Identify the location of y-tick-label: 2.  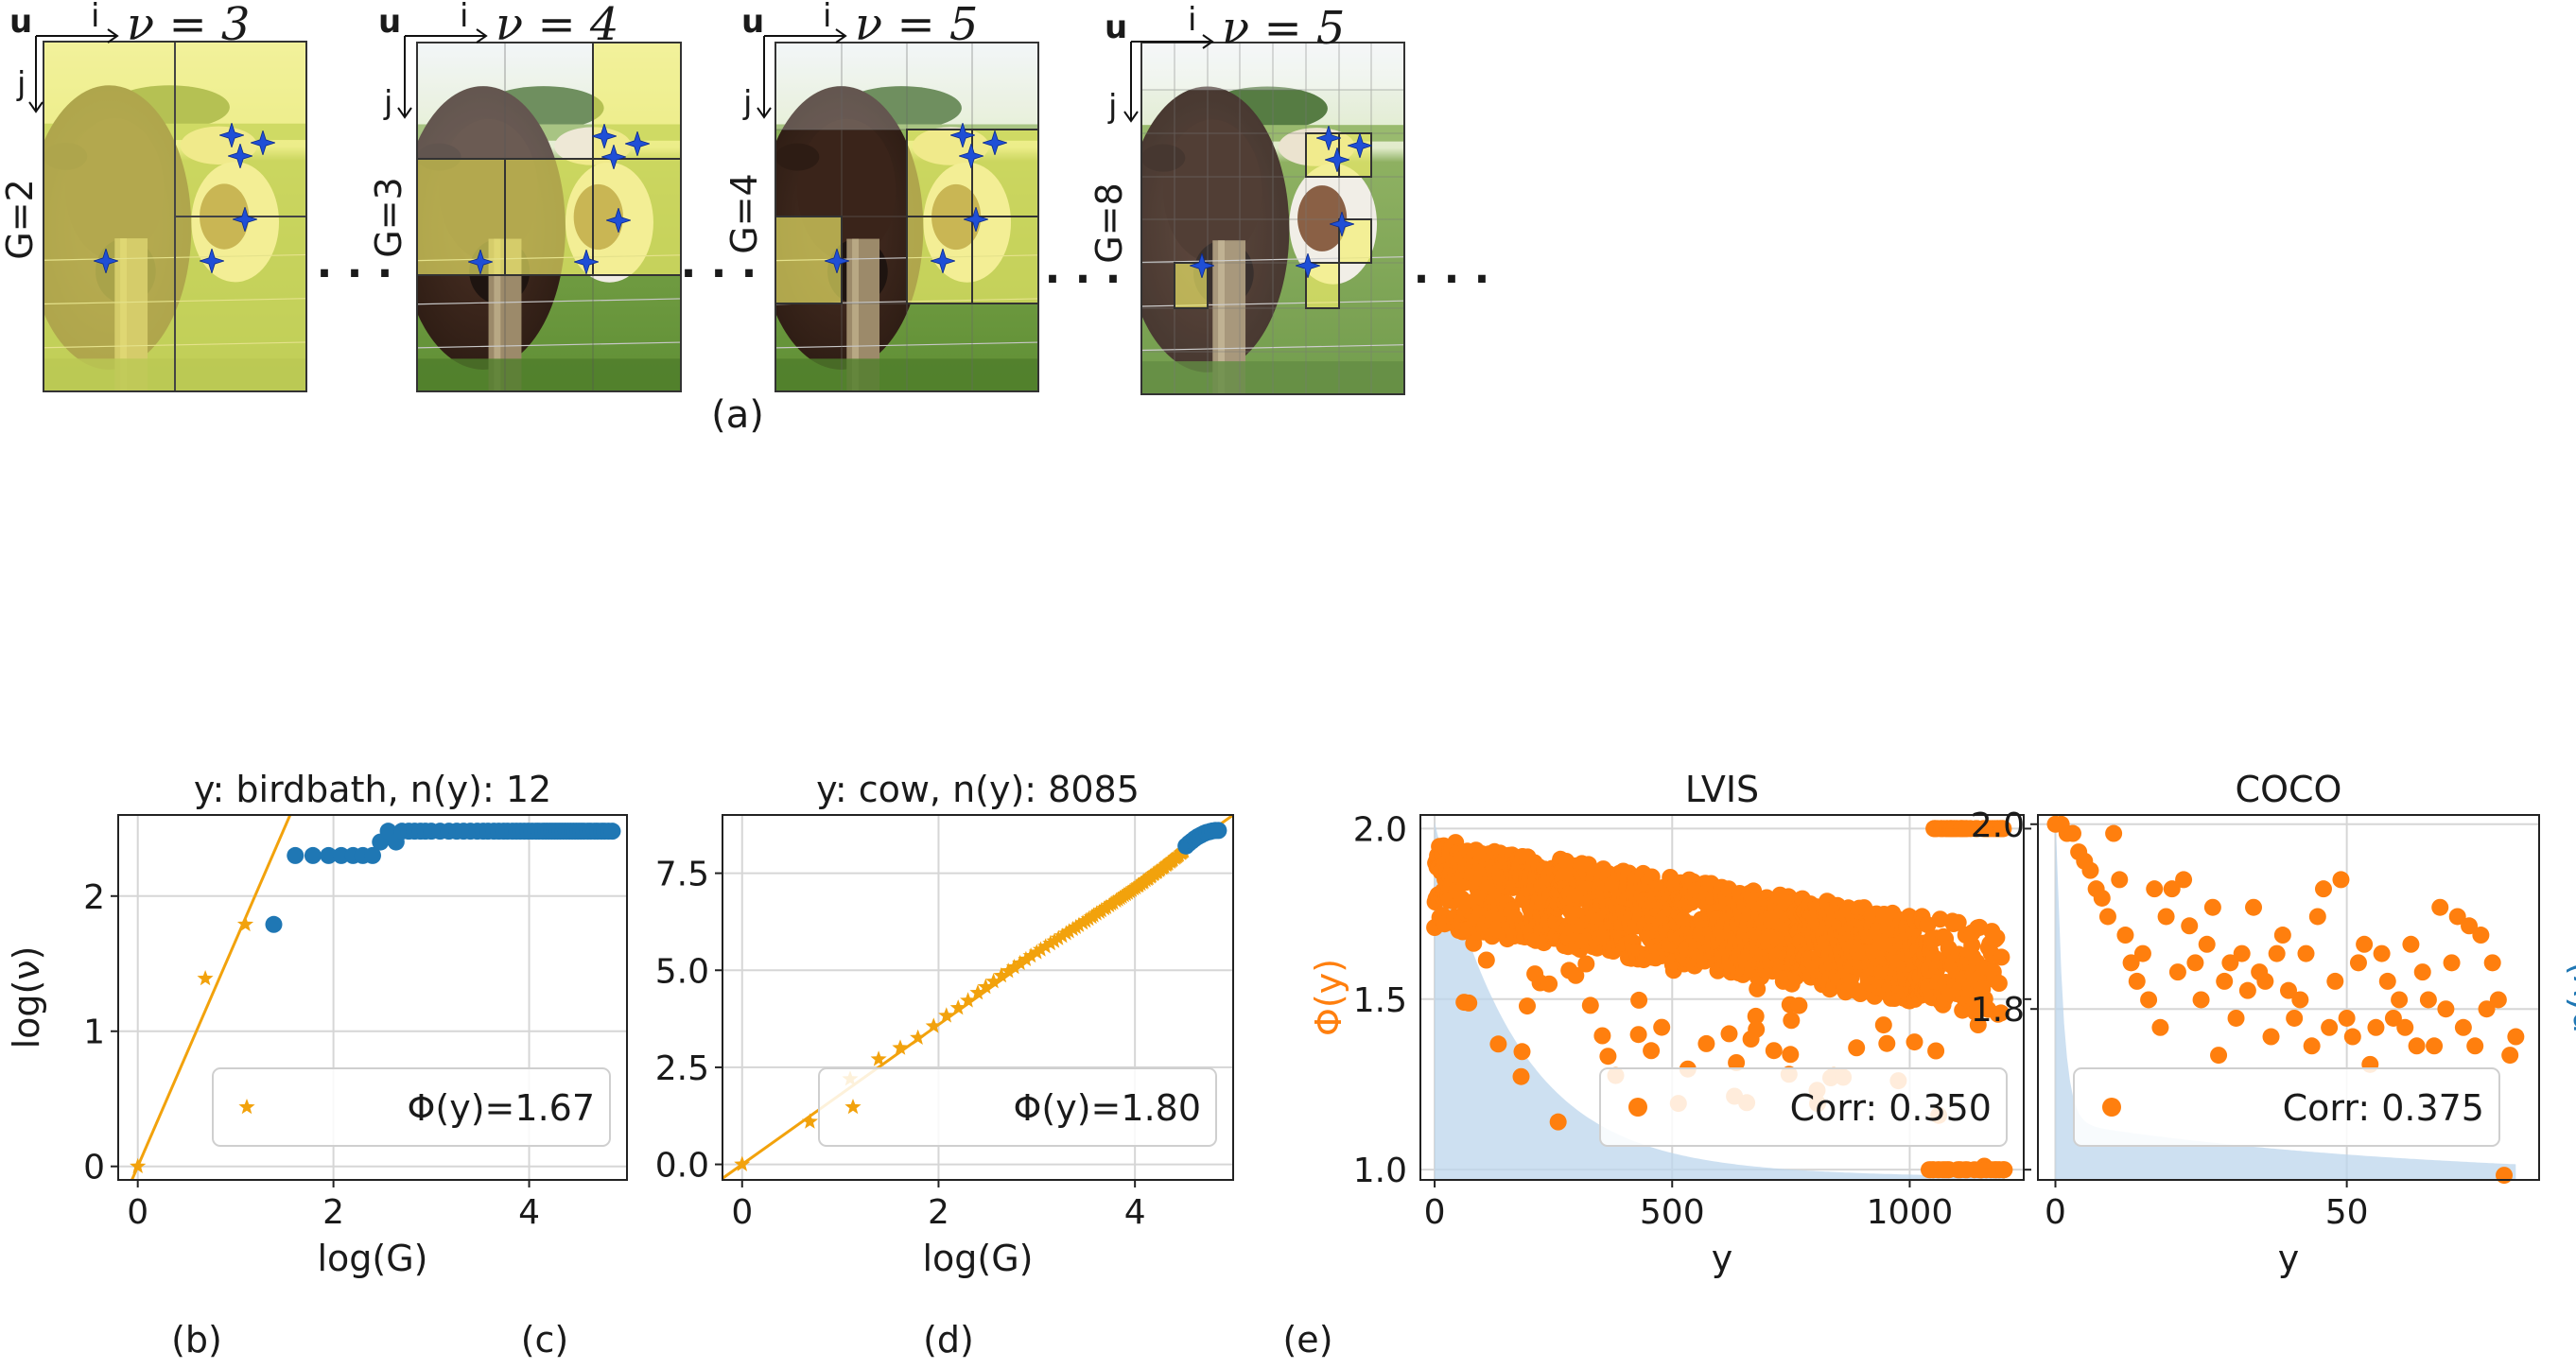
(94, 897).